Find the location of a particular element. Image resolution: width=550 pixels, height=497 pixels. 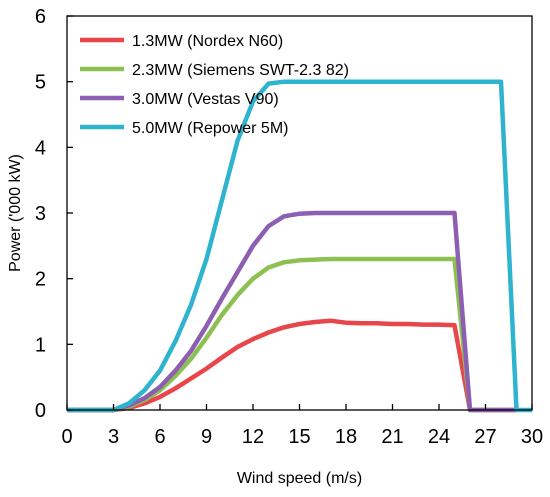

legend-label-2: 2.3MW (Siemens SWT-2.3 82) is located at coordinates (240, 70).